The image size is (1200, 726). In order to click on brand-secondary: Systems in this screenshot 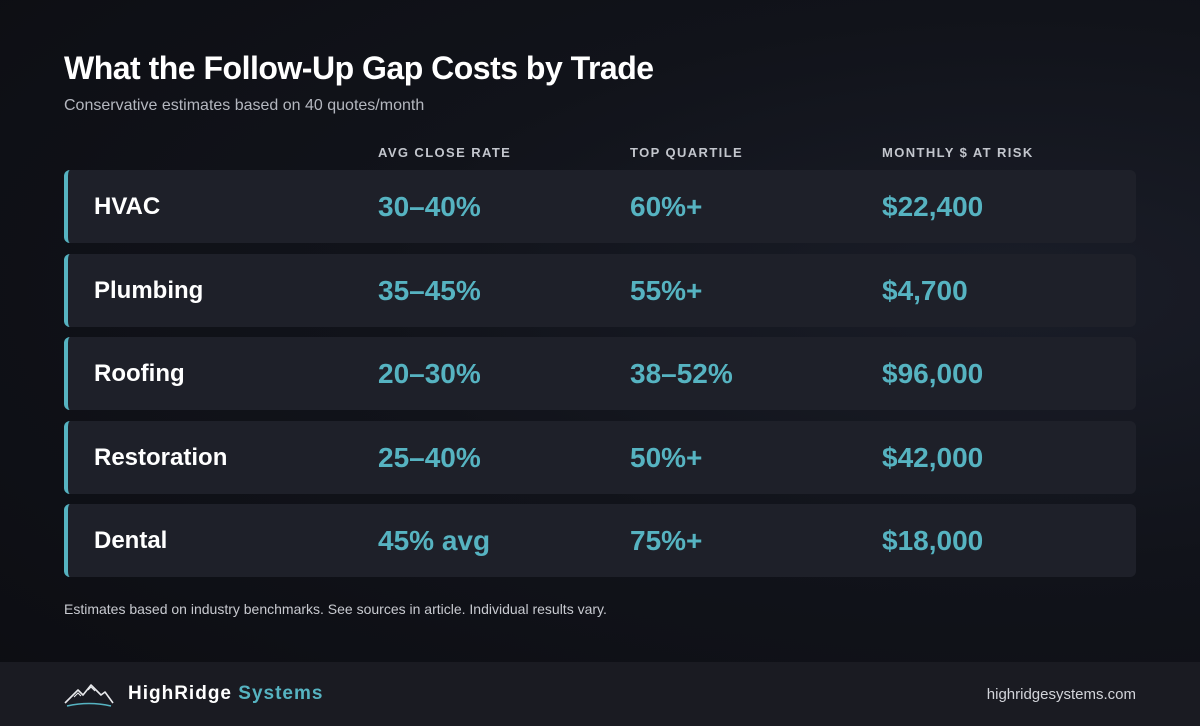, I will do `click(281, 693)`.